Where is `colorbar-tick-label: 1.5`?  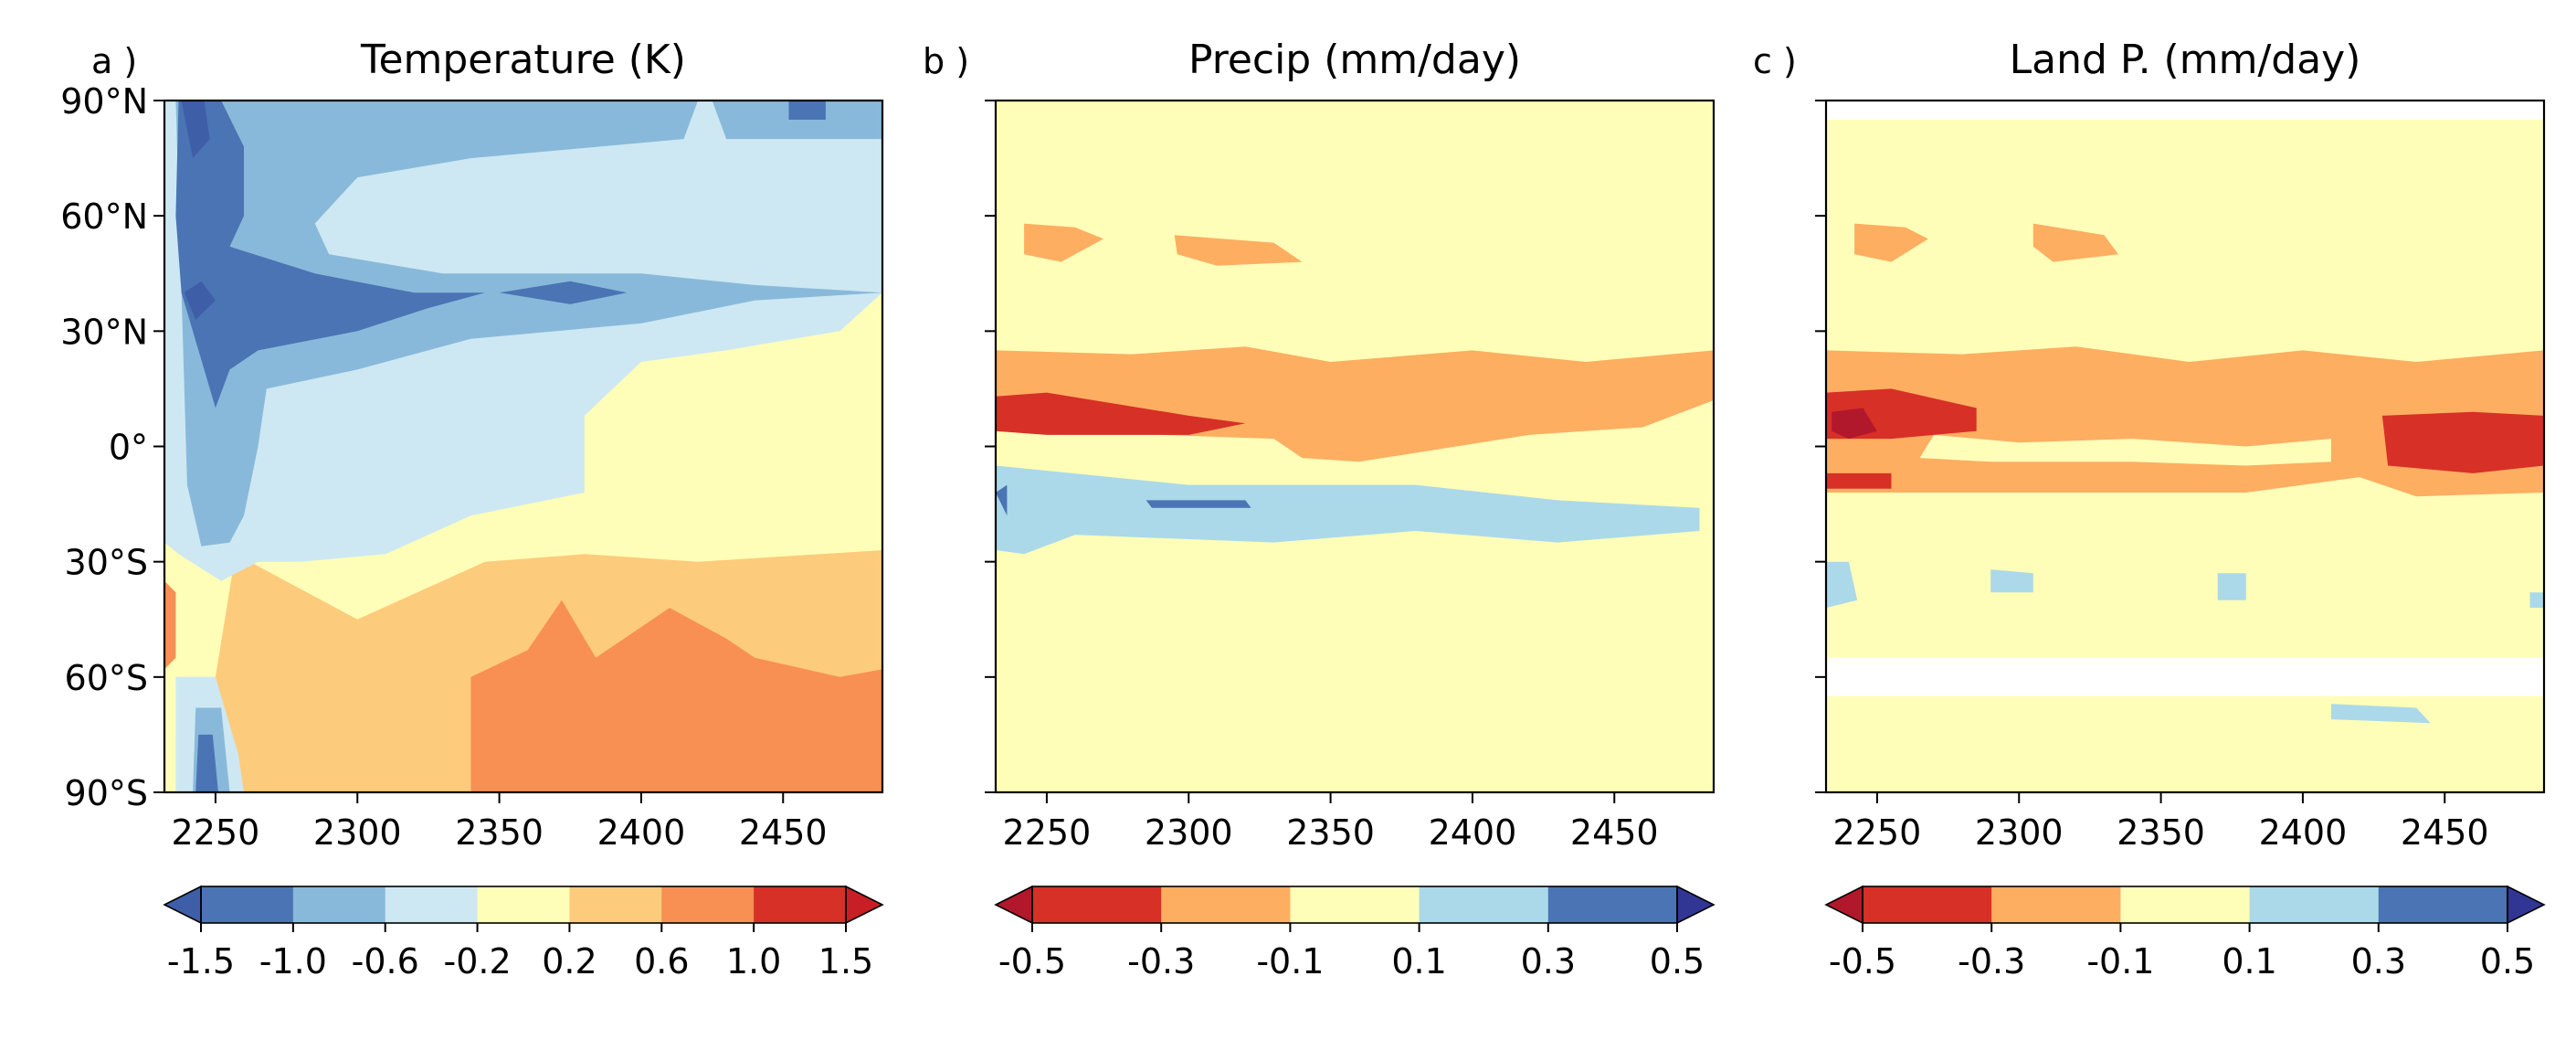
colorbar-tick-label: 1.5 is located at coordinates (846, 961).